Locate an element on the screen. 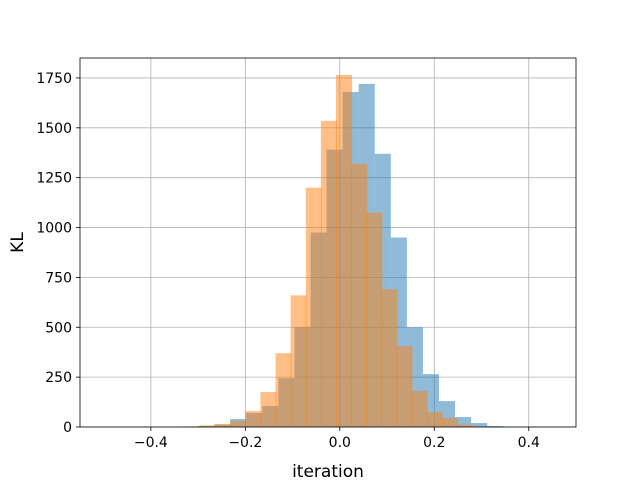 The height and width of the screenshot is (480, 640). y-axis-label: KL is located at coordinates (18, 242).